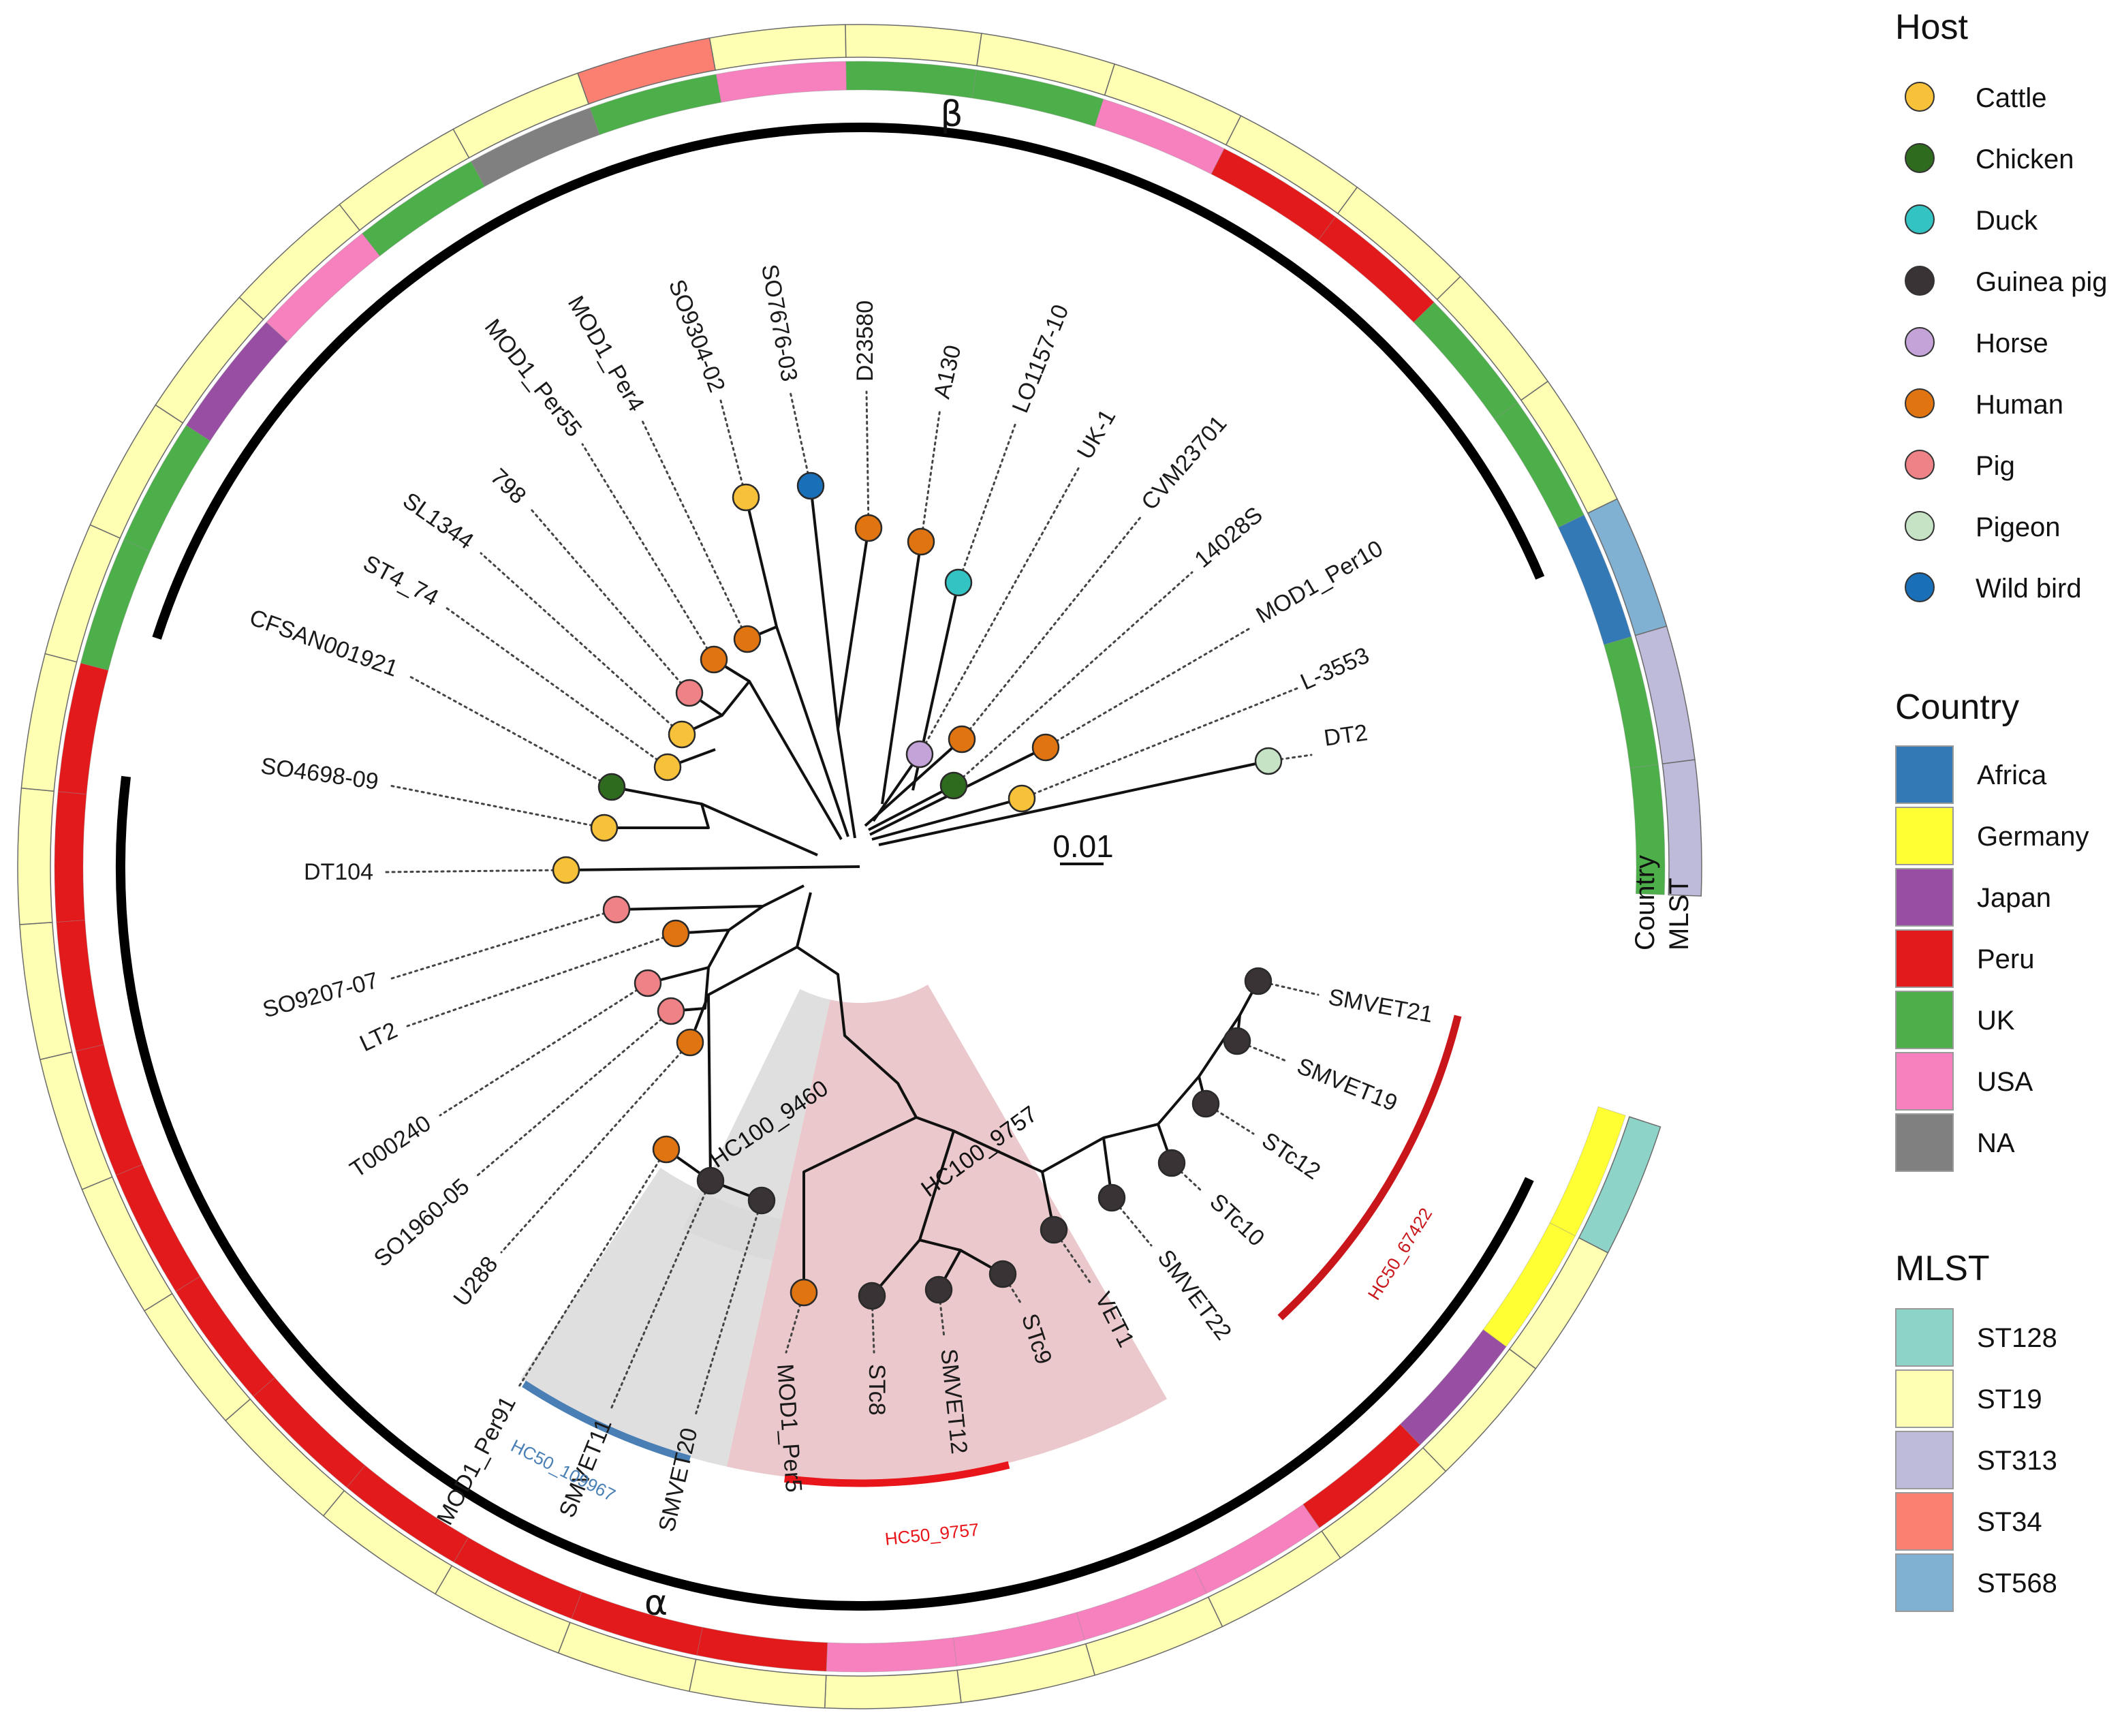 The image size is (2122, 1736). Describe the element at coordinates (667, 1149) in the screenshot. I see `tip-node-MOD1_Per91` at that location.